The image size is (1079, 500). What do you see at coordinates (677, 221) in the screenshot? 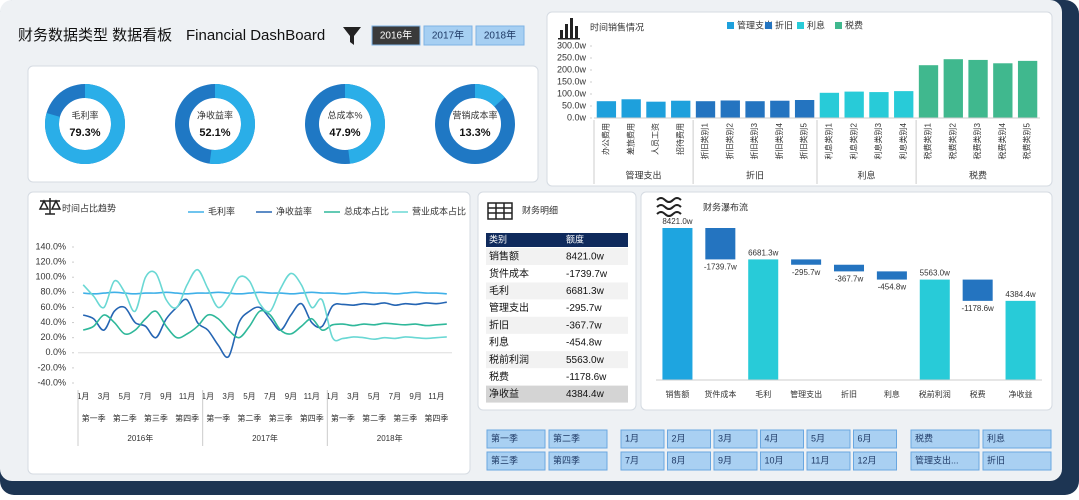
I see `value-label: 8421.0w` at bounding box center [677, 221].